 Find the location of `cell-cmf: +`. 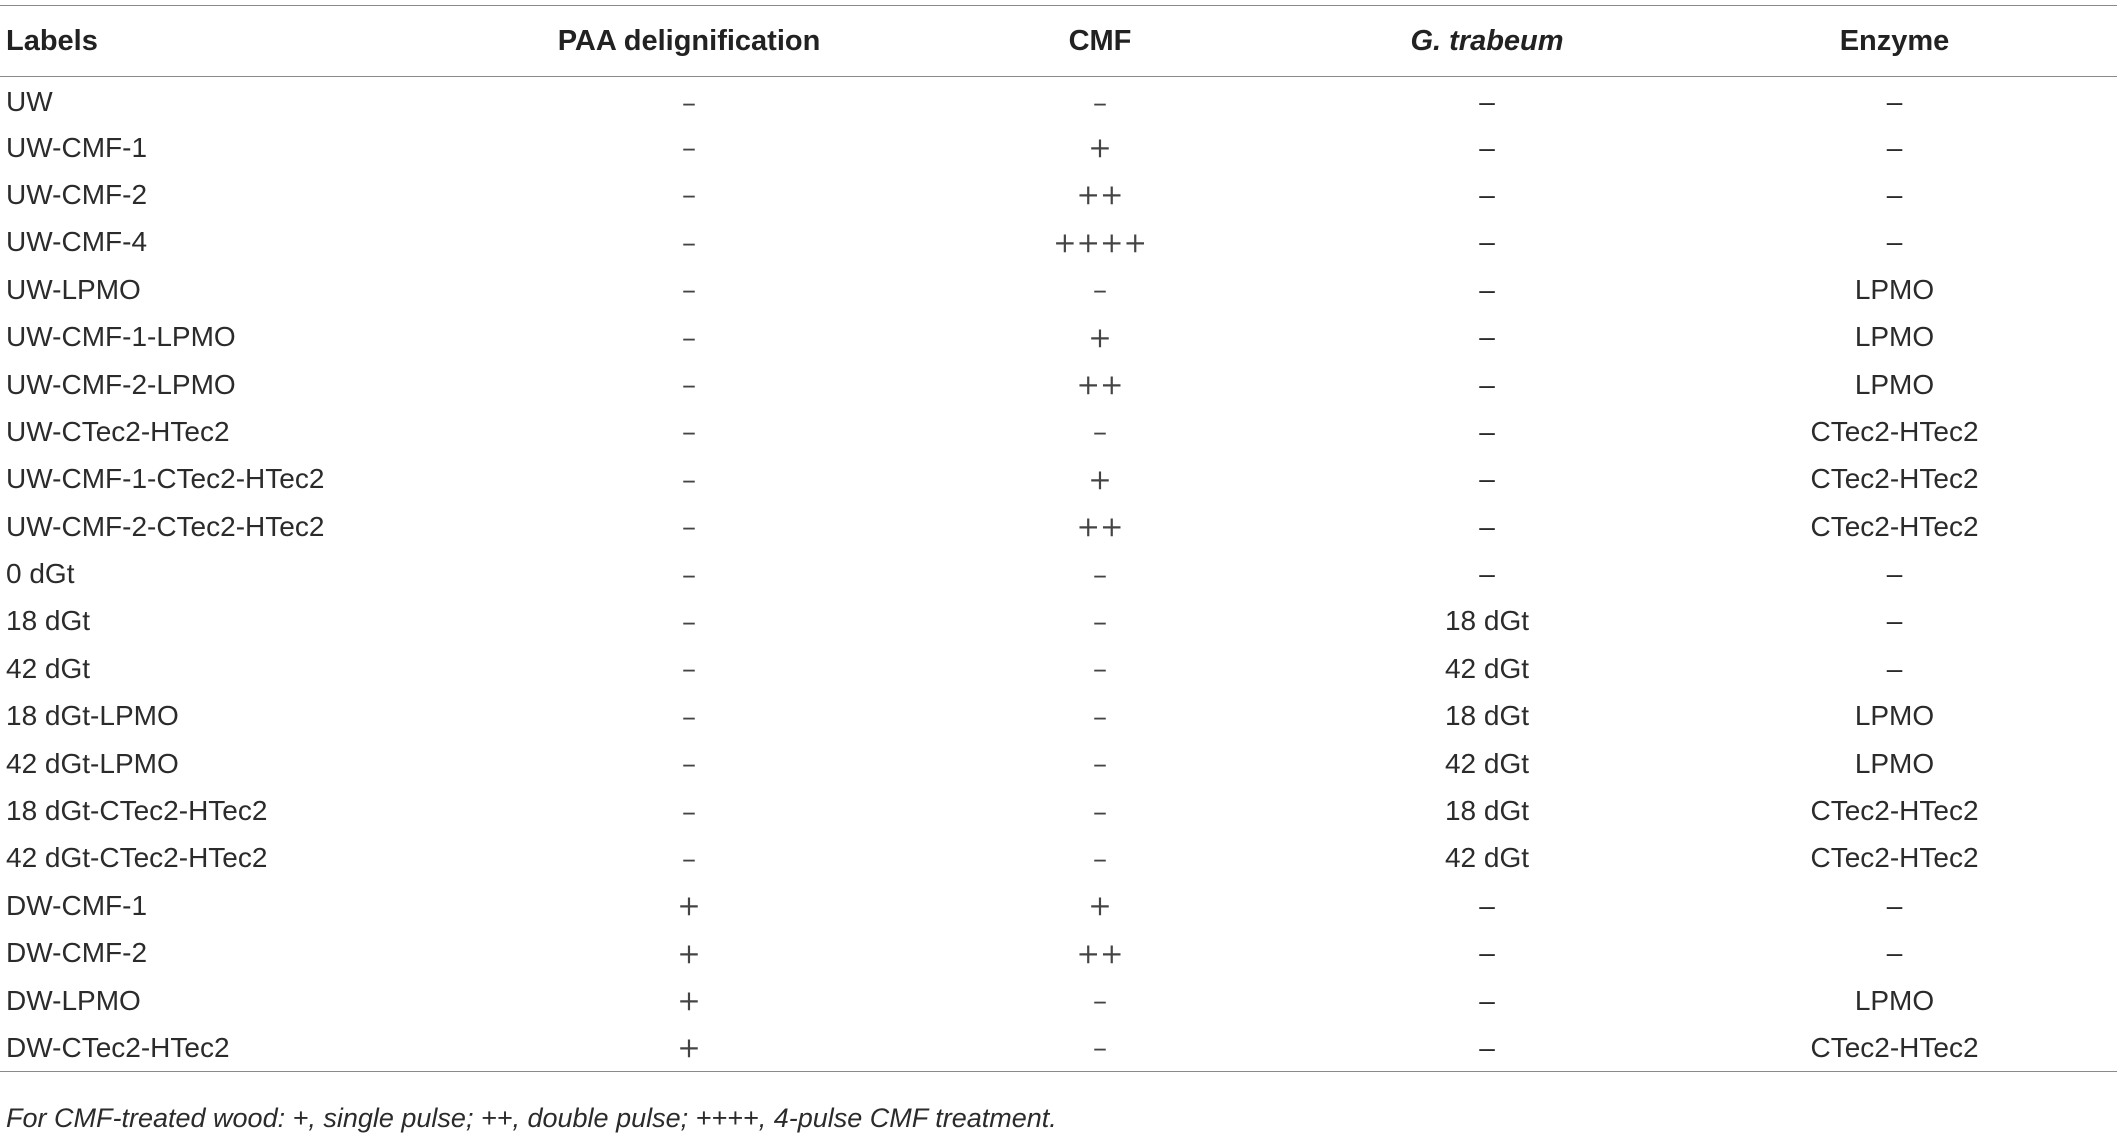

cell-cmf: + is located at coordinates (1100, 906).